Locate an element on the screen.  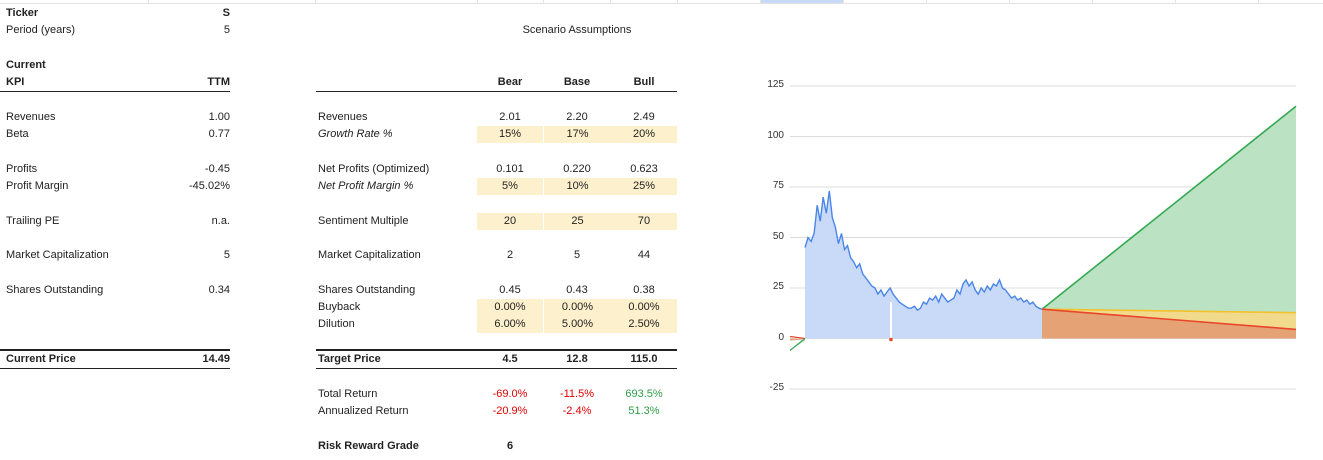
annualized-return-bull: 51.3% is located at coordinates (644, 411).